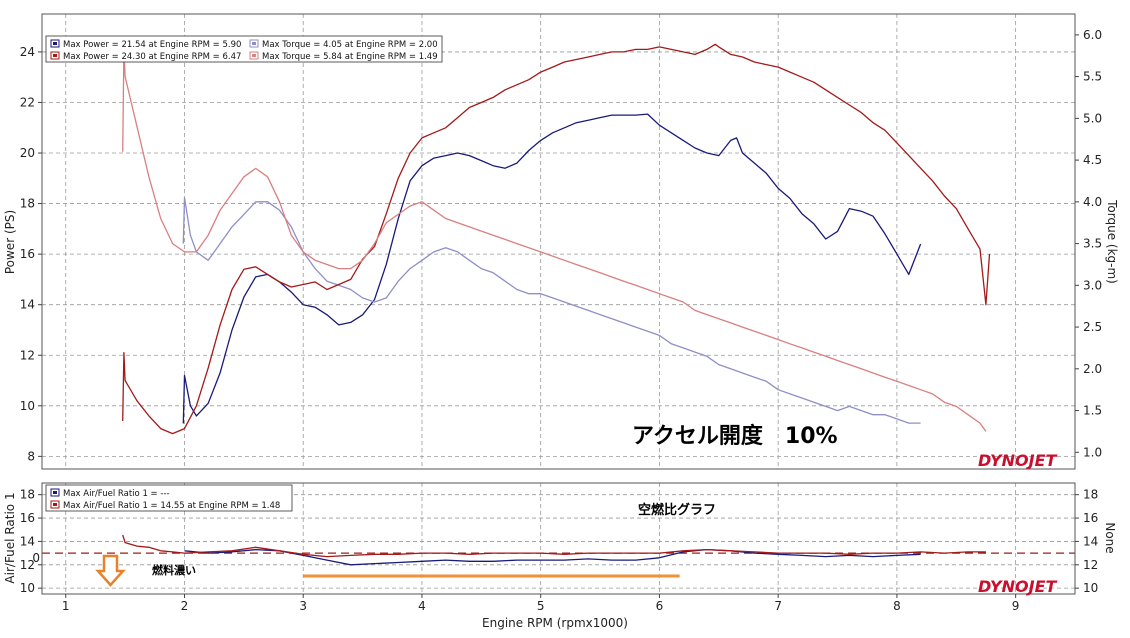  What do you see at coordinates (1112, 241) in the screenshot?
I see `top-y2-axis-label: Torque (kg-m)` at bounding box center [1112, 241].